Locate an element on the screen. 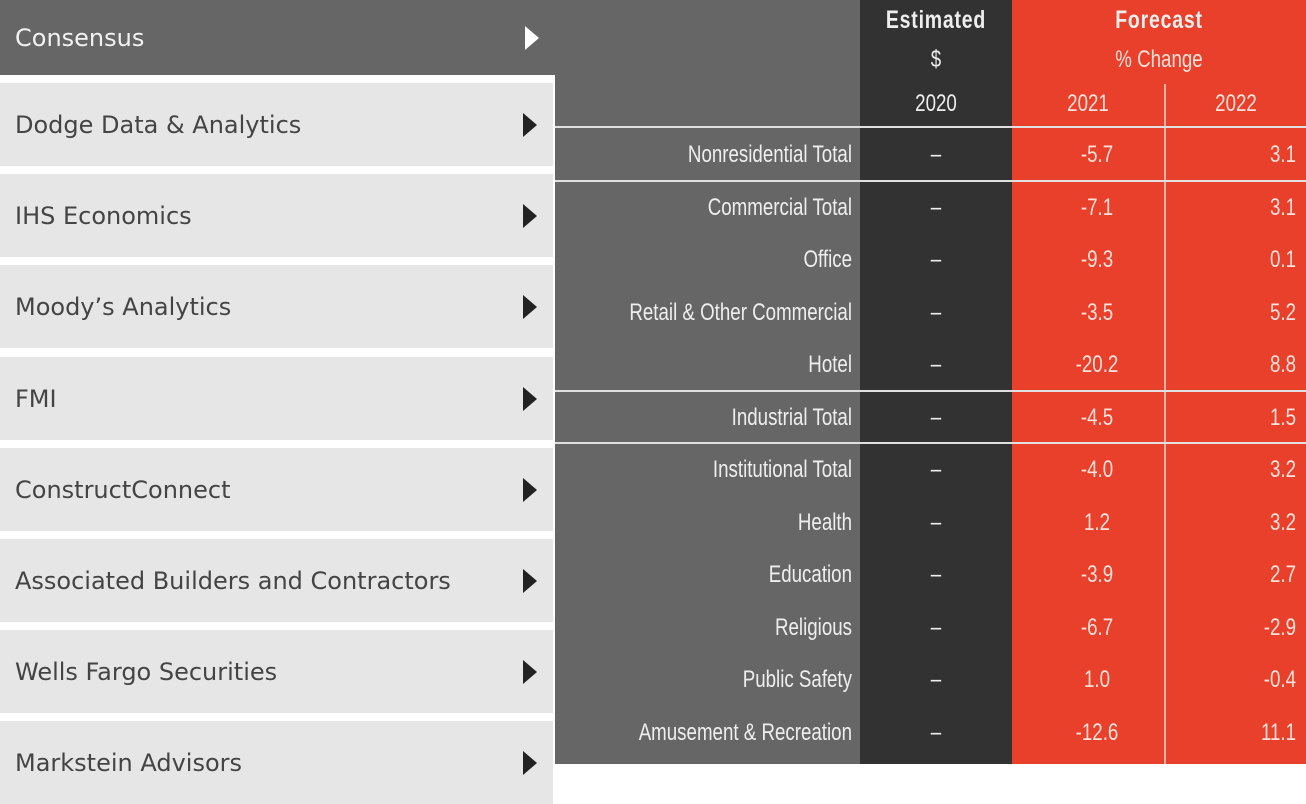  column-divider is located at coordinates (1165, 424).